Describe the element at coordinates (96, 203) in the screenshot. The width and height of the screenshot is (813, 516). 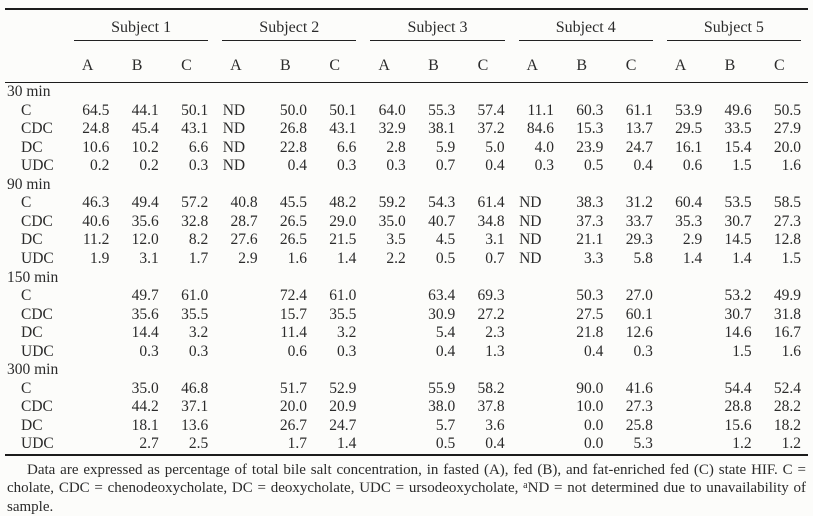
I see `value-cell: 46.3` at that location.